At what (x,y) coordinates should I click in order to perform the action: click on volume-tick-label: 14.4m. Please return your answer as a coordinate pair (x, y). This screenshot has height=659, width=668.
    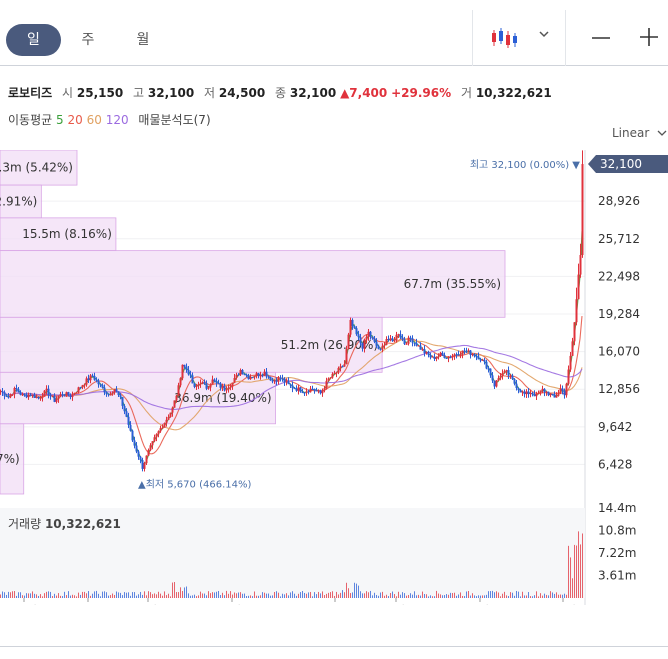
    Looking at the image, I should click on (617, 508).